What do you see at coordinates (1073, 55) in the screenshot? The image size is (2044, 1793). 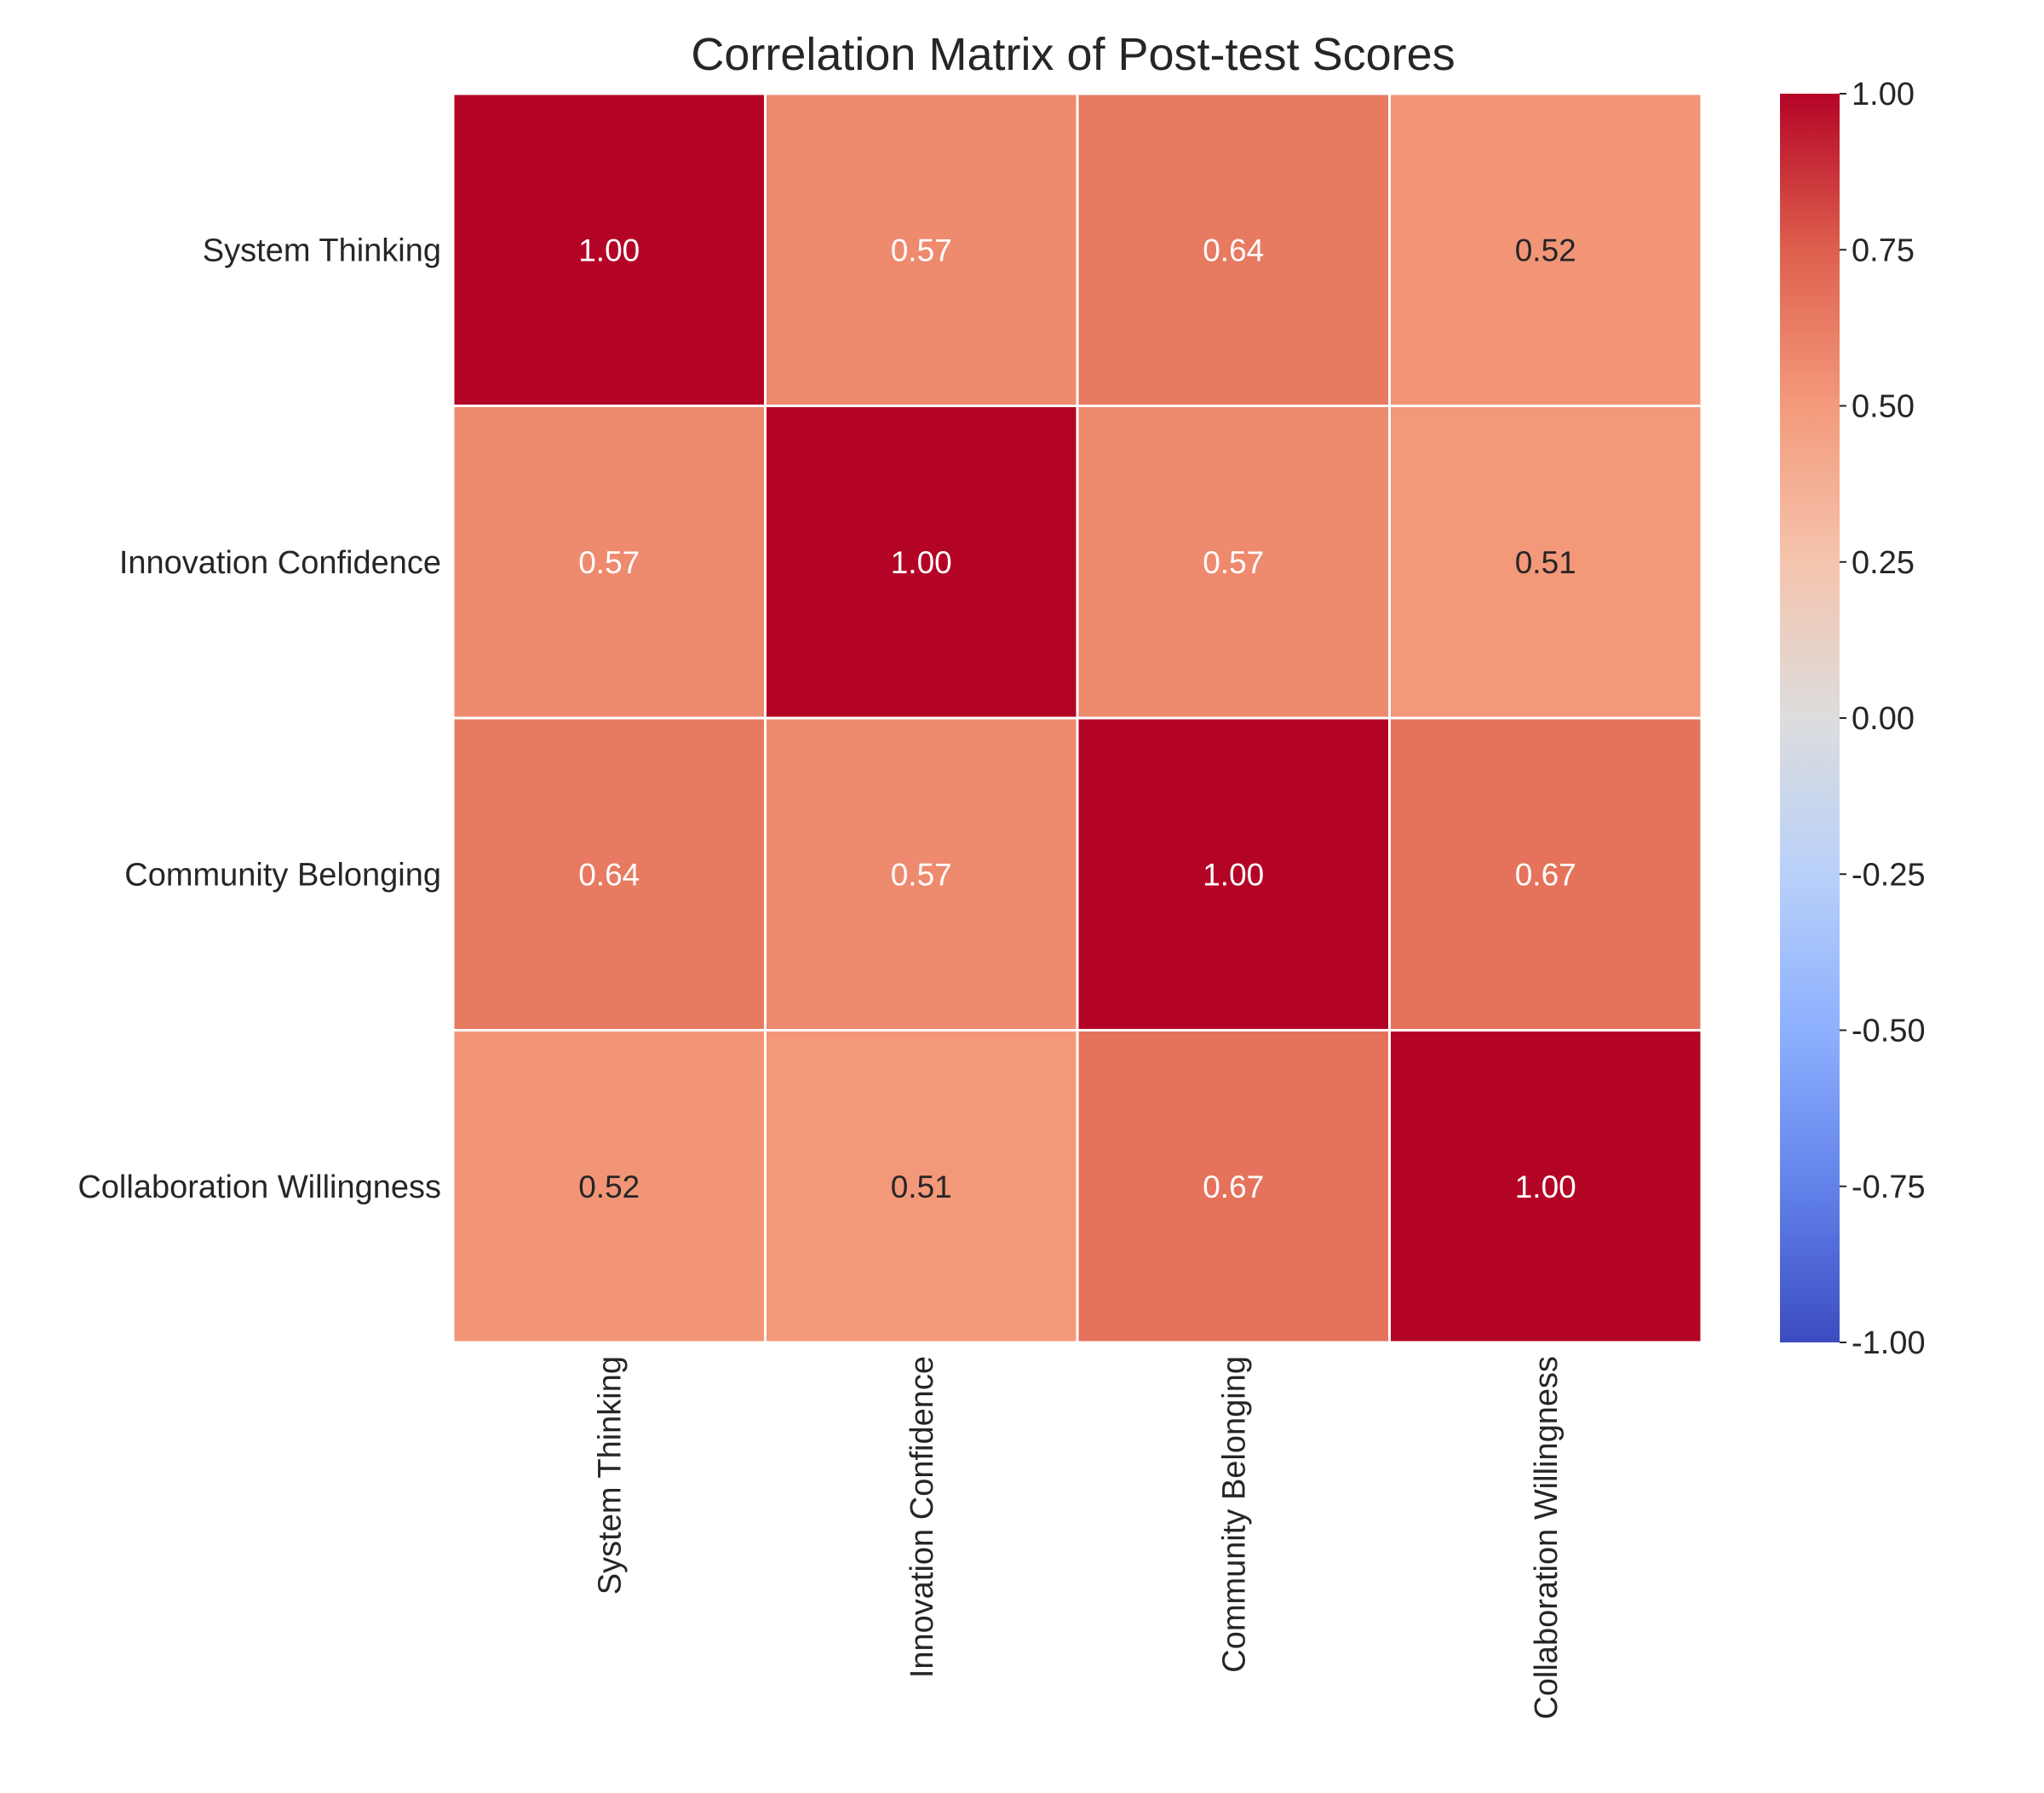 I see `chart-title: Correlation Matrix of Post-test Scores` at bounding box center [1073, 55].